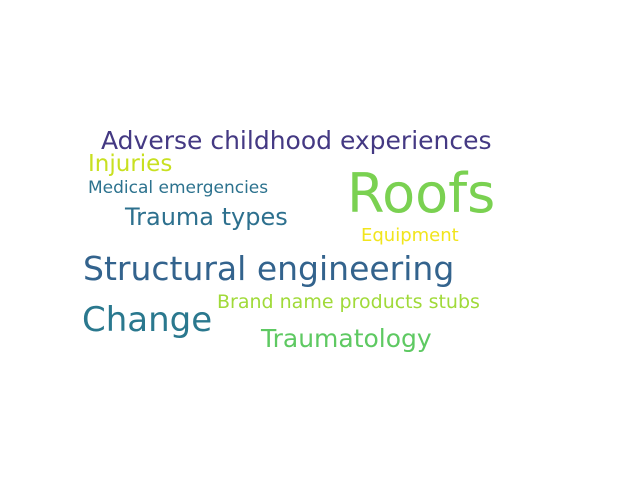 The width and height of the screenshot is (640, 480). What do you see at coordinates (421, 193) in the screenshot?
I see `word-roofs: Roofs` at bounding box center [421, 193].